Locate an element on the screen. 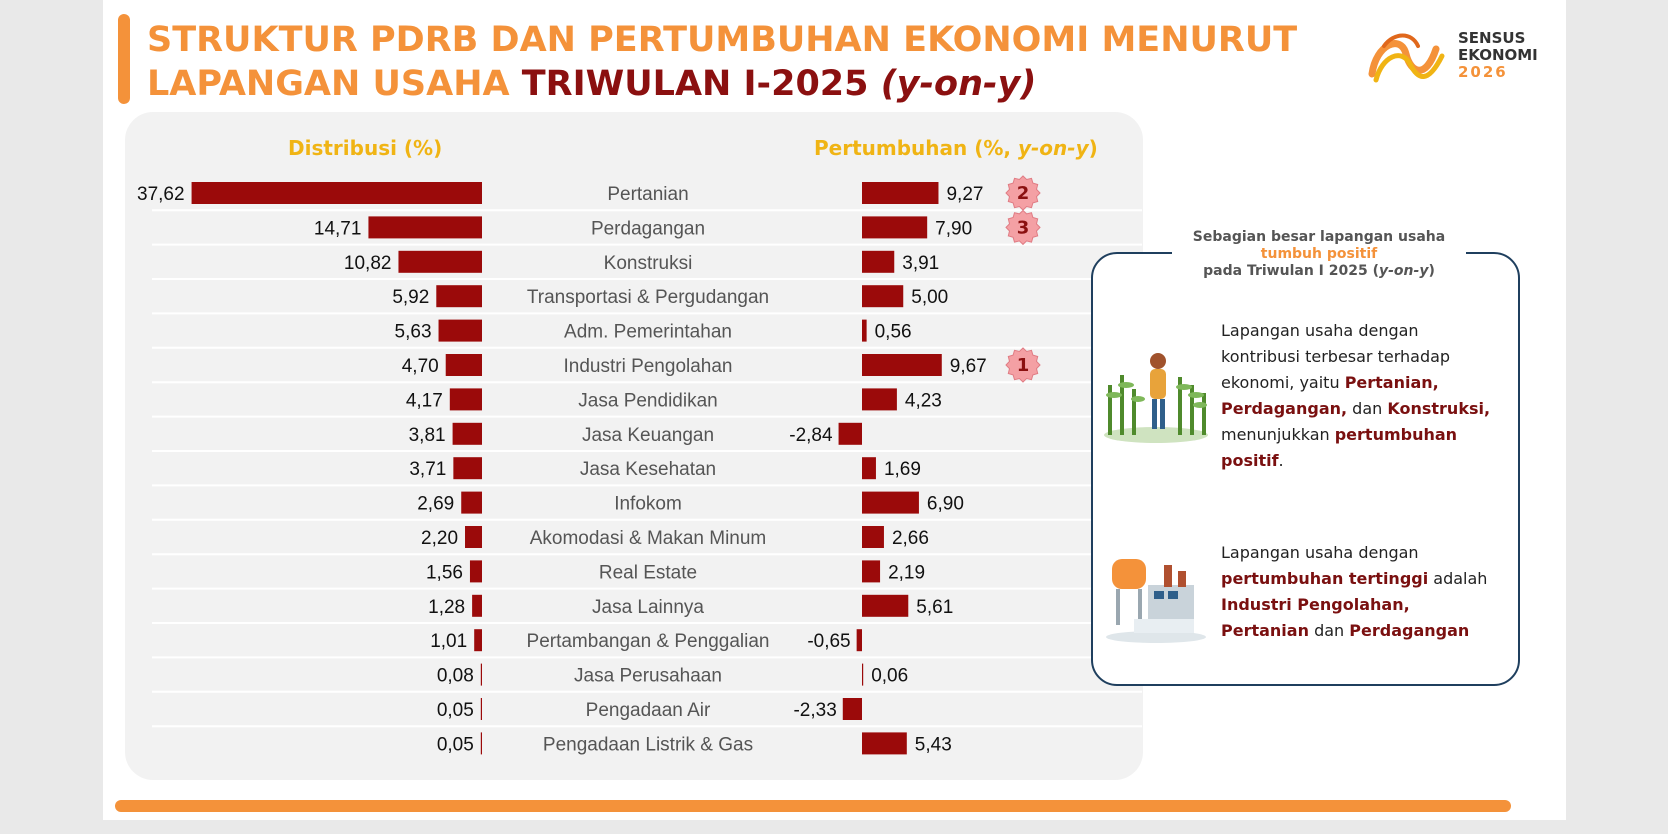 The image size is (1668, 834). rank-badge-number: 1 is located at coordinates (1023, 365).